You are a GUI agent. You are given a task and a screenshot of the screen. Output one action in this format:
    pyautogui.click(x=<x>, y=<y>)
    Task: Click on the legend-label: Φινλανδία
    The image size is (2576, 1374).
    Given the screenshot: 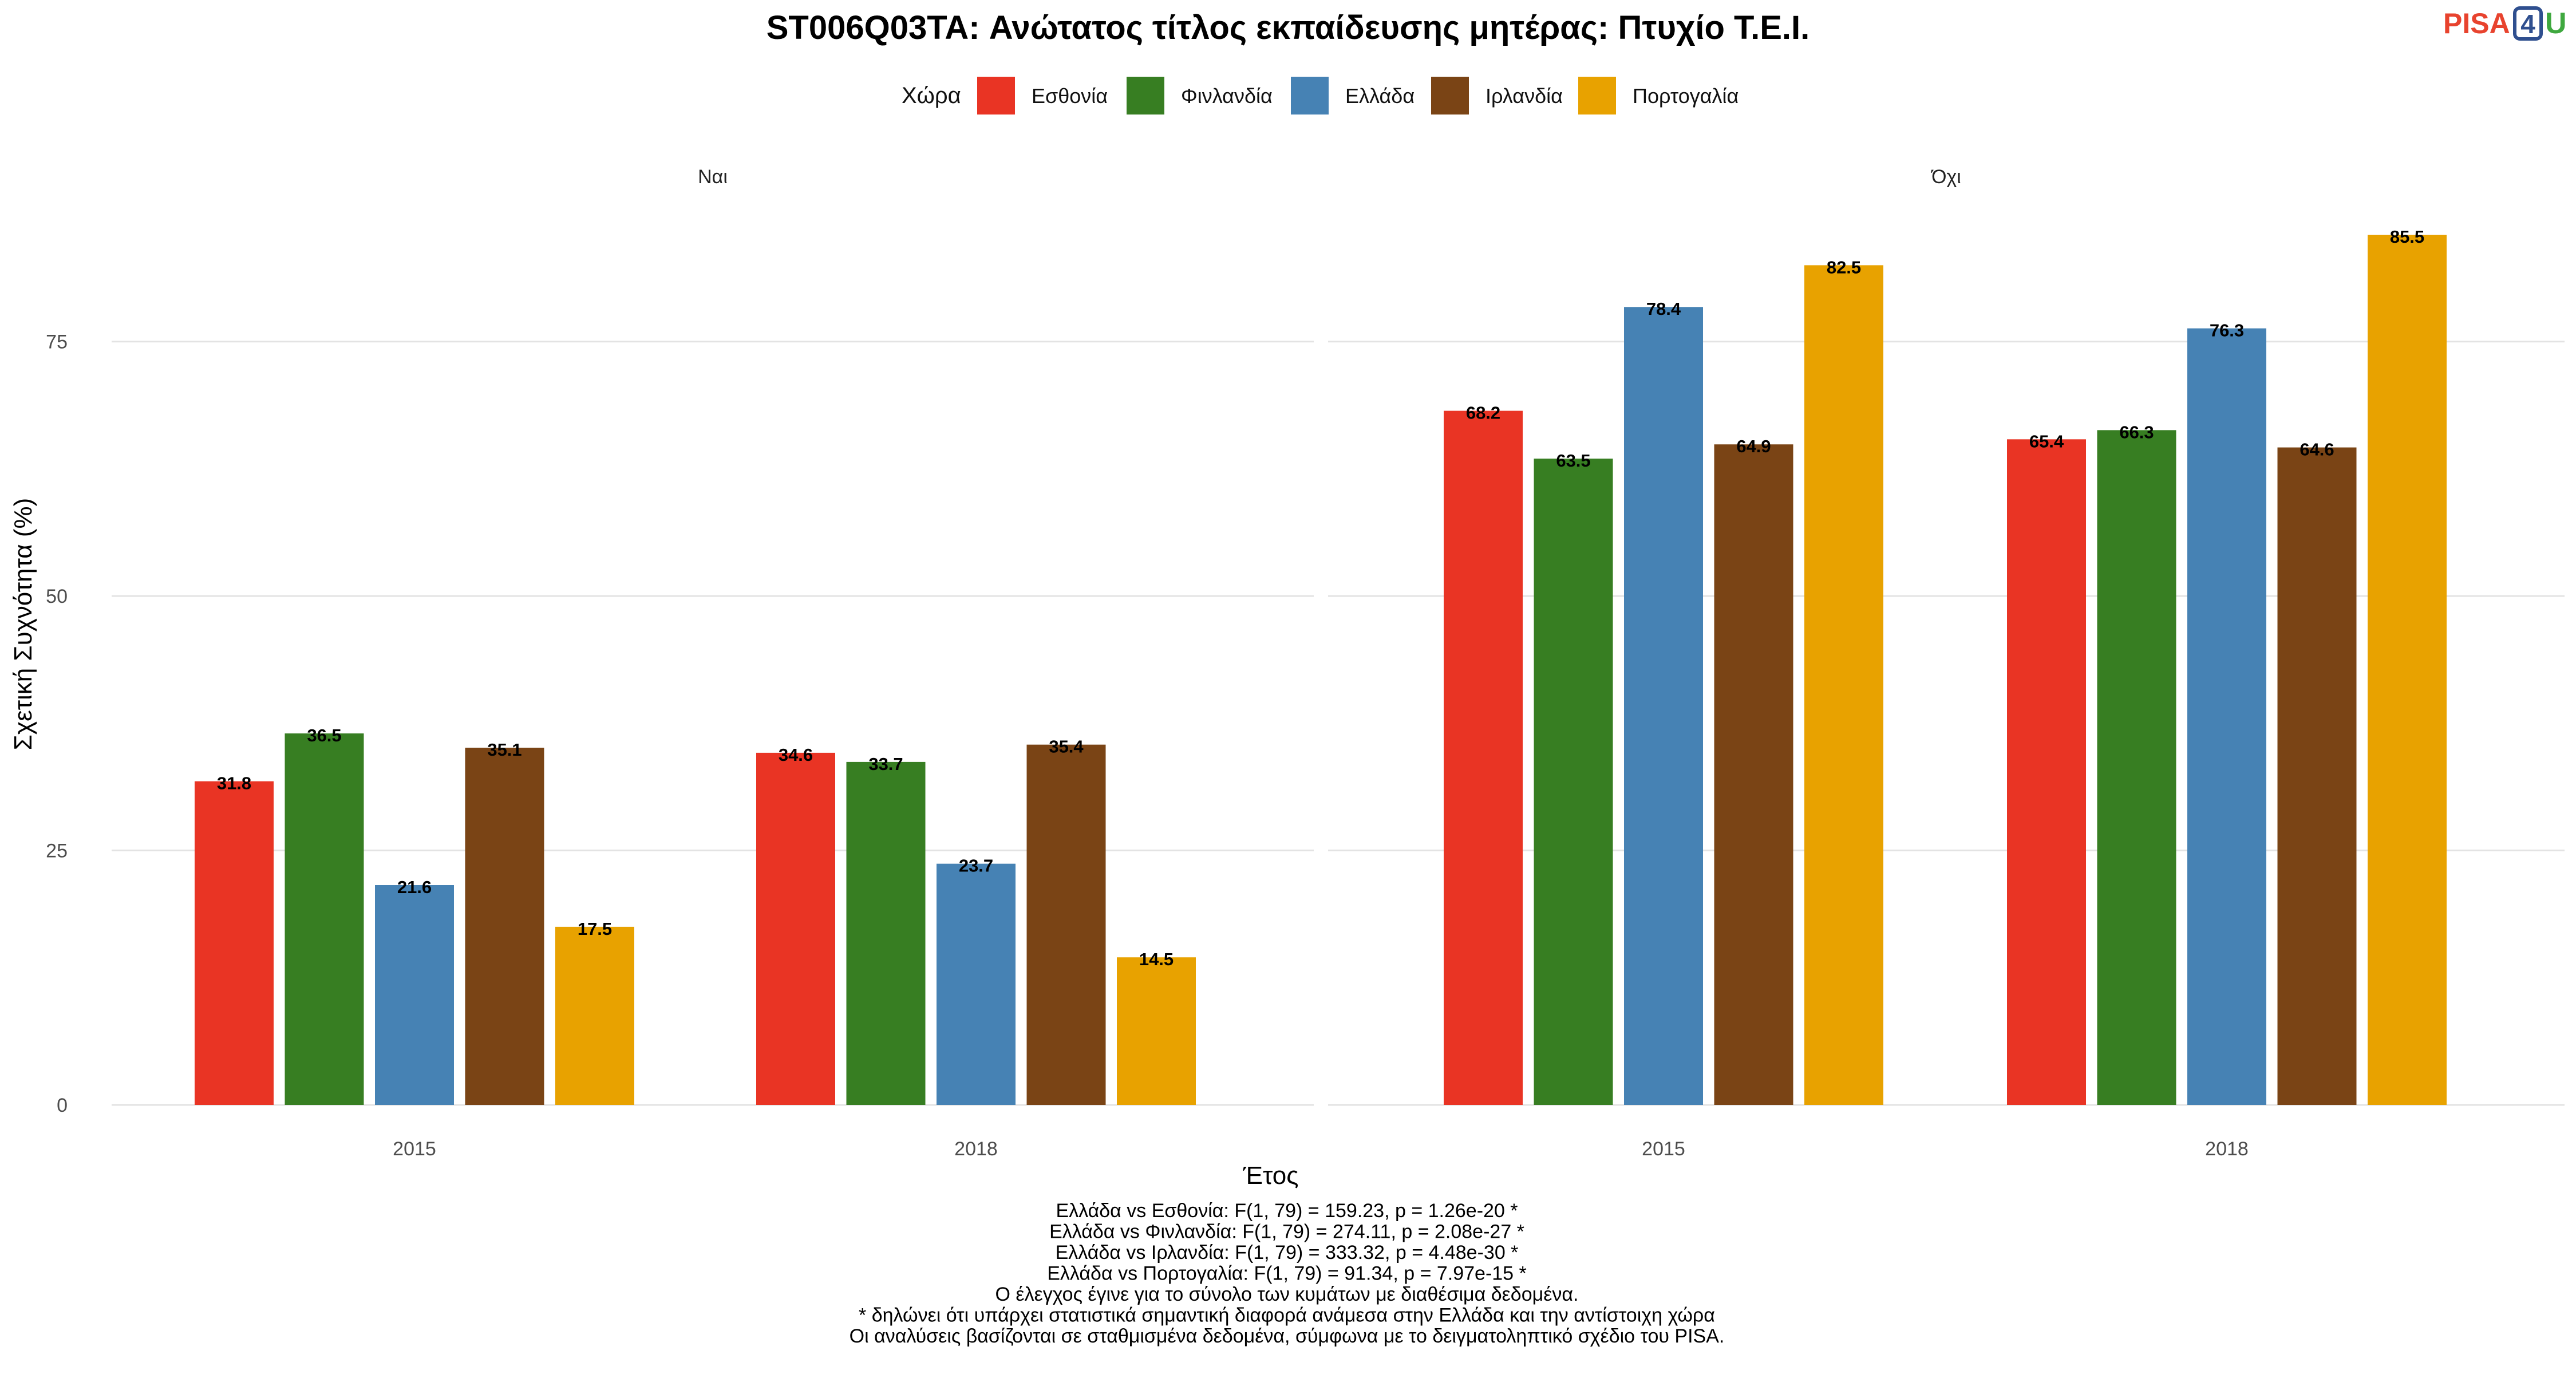 What is the action you would take?
    pyautogui.click(x=1227, y=96)
    